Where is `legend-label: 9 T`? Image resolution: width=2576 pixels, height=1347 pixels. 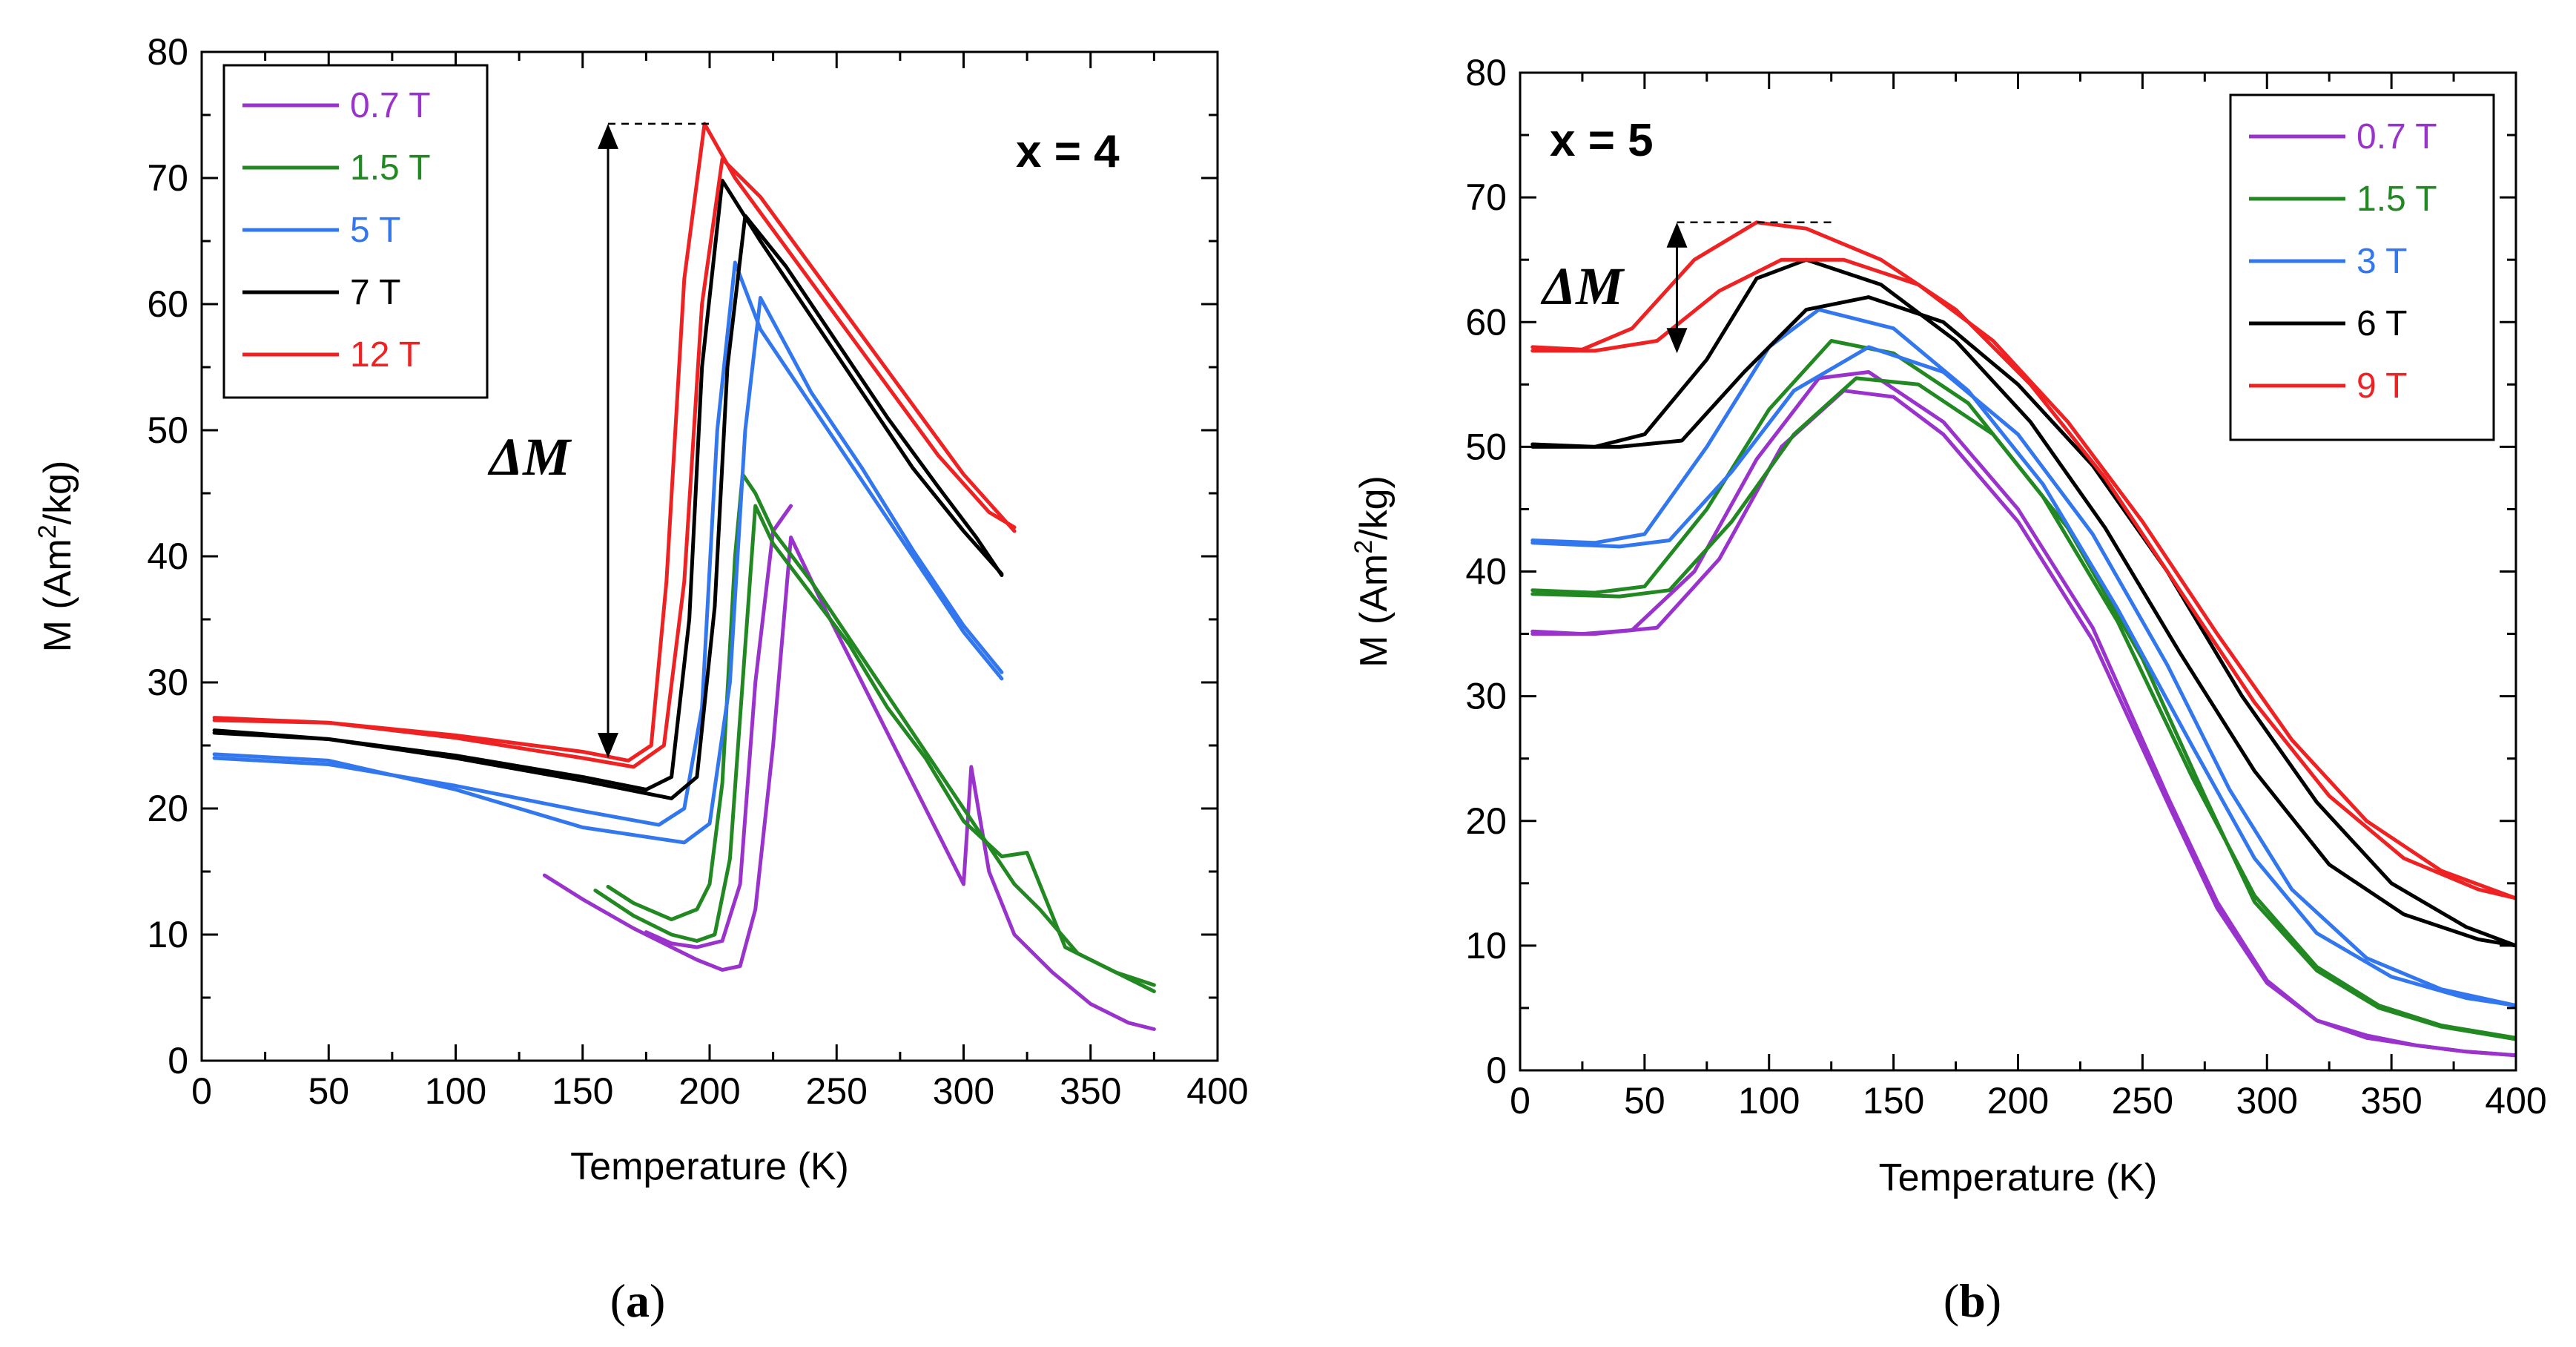 legend-label: 9 T is located at coordinates (2382, 386).